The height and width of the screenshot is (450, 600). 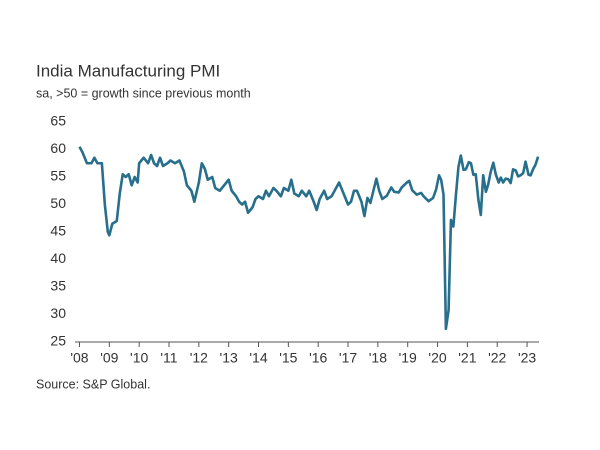 I want to click on x-tick-label: '23, so click(x=527, y=358).